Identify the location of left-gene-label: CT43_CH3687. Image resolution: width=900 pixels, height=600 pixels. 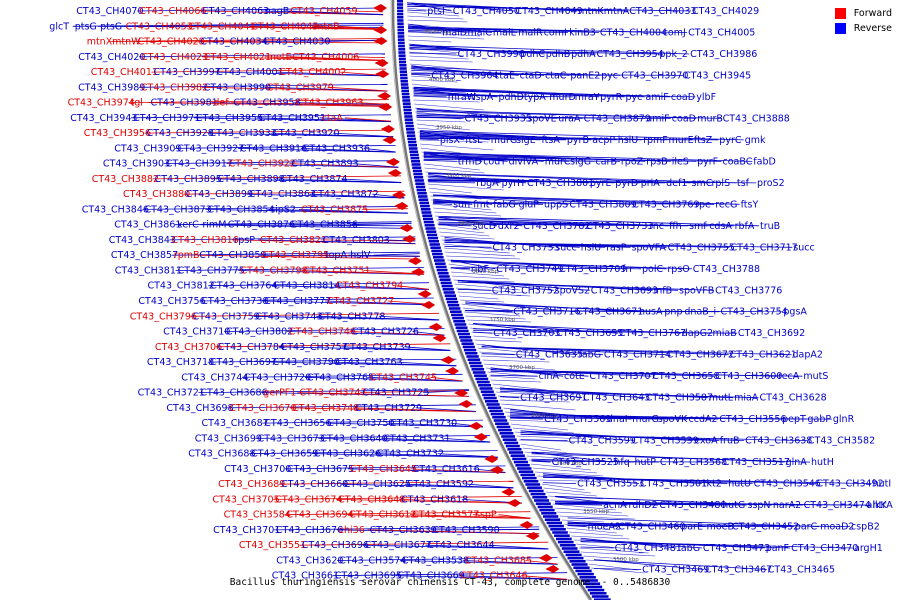
(235, 423).